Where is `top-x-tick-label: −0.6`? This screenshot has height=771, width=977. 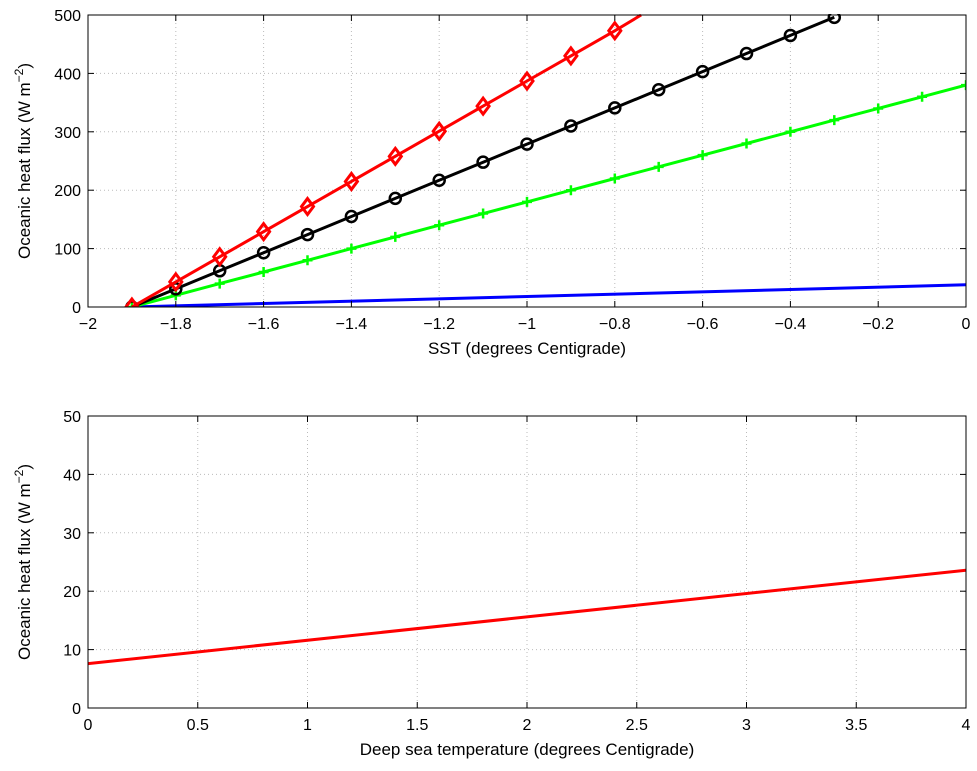
top-x-tick-label: −0.6 is located at coordinates (703, 324).